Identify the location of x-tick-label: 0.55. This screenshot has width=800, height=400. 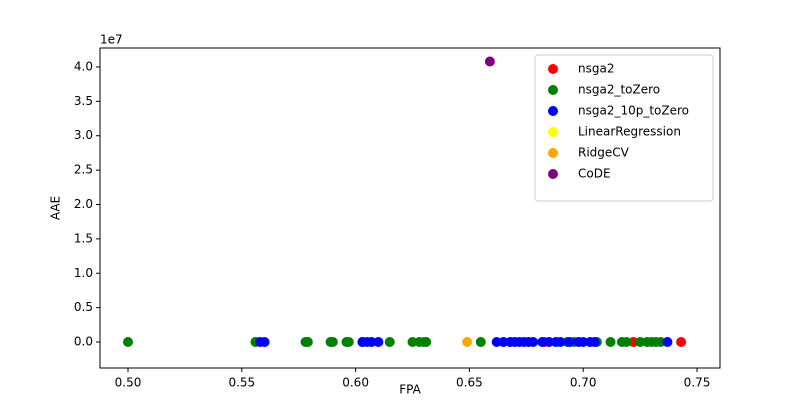
(241, 383).